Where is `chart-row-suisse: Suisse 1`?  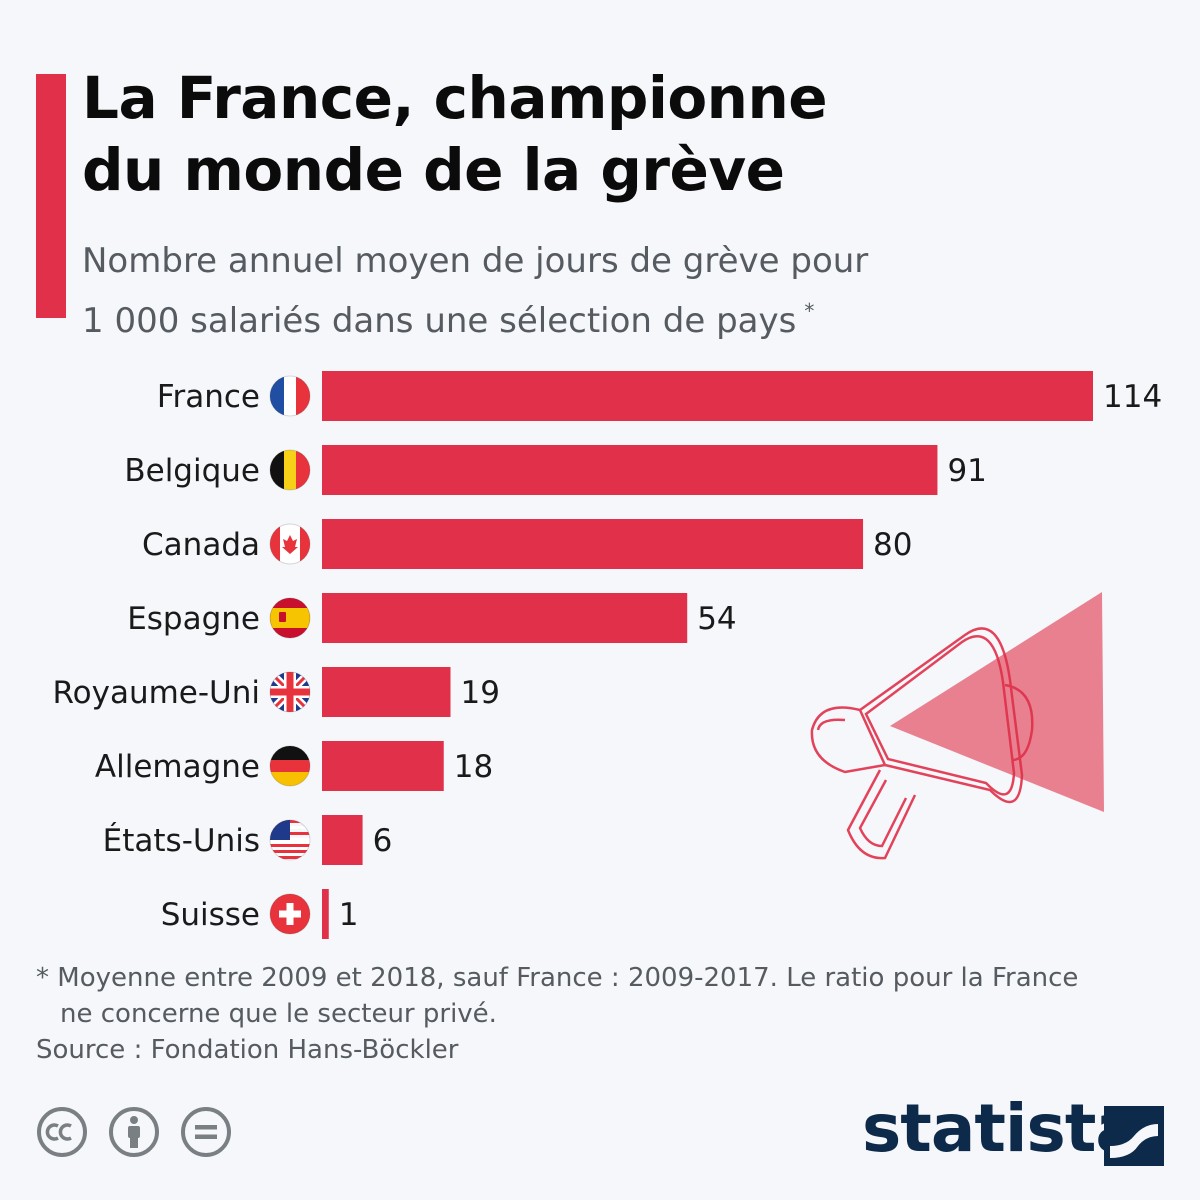 chart-row-suisse: Suisse 1 is located at coordinates (260, 914).